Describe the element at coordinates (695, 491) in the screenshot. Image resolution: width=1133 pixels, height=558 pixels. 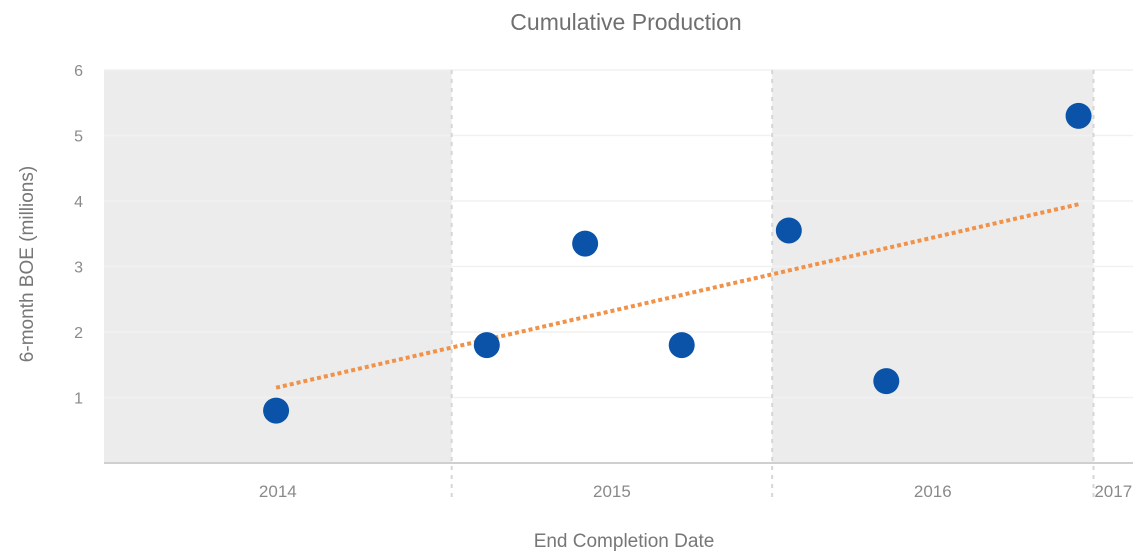
I see `band-labels: 2014 2015 2016 2017` at that location.